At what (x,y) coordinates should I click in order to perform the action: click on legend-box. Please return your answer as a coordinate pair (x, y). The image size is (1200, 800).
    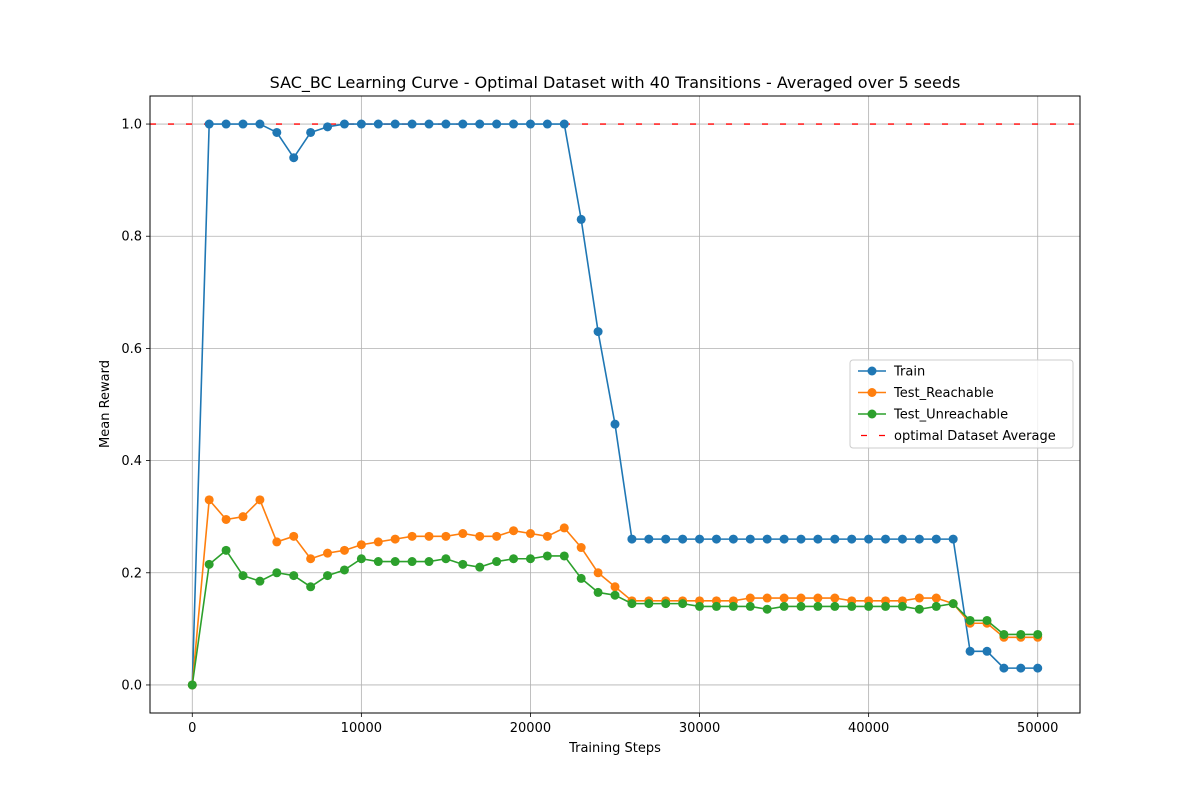
    Looking at the image, I should click on (961, 404).